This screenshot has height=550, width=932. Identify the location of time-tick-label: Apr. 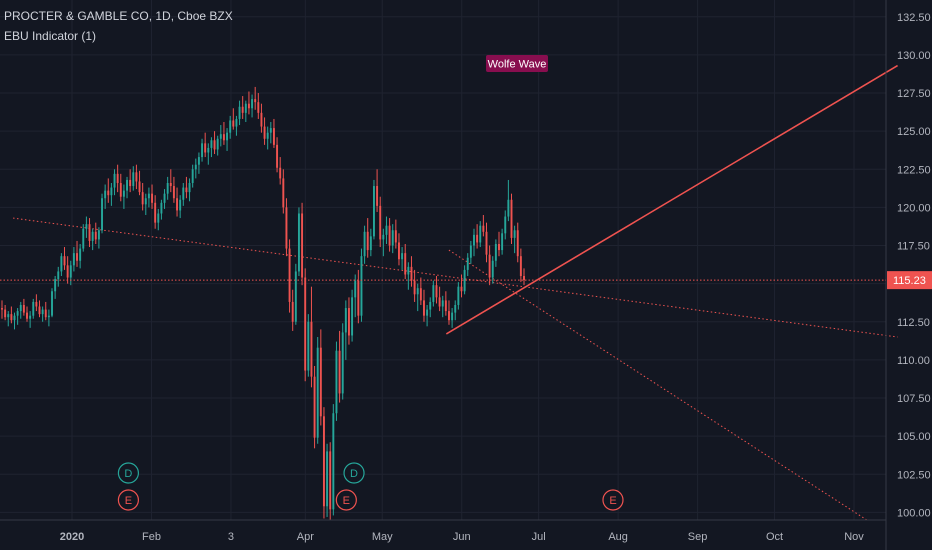
(305, 537).